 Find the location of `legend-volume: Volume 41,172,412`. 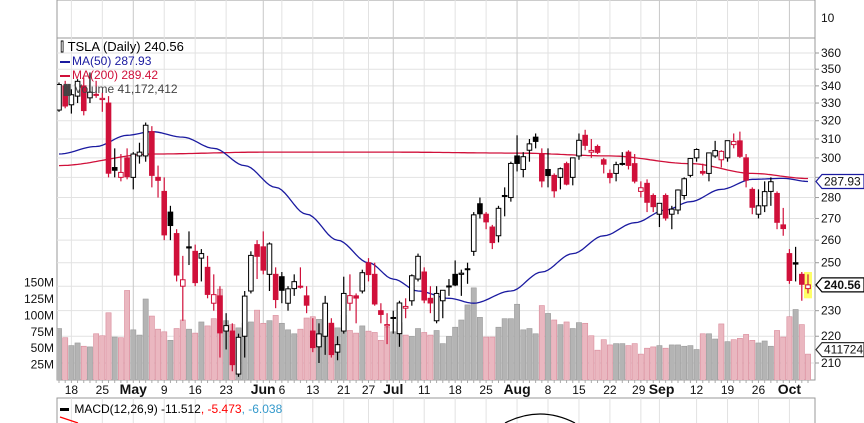

legend-volume: Volume 41,172,412 is located at coordinates (126, 89).